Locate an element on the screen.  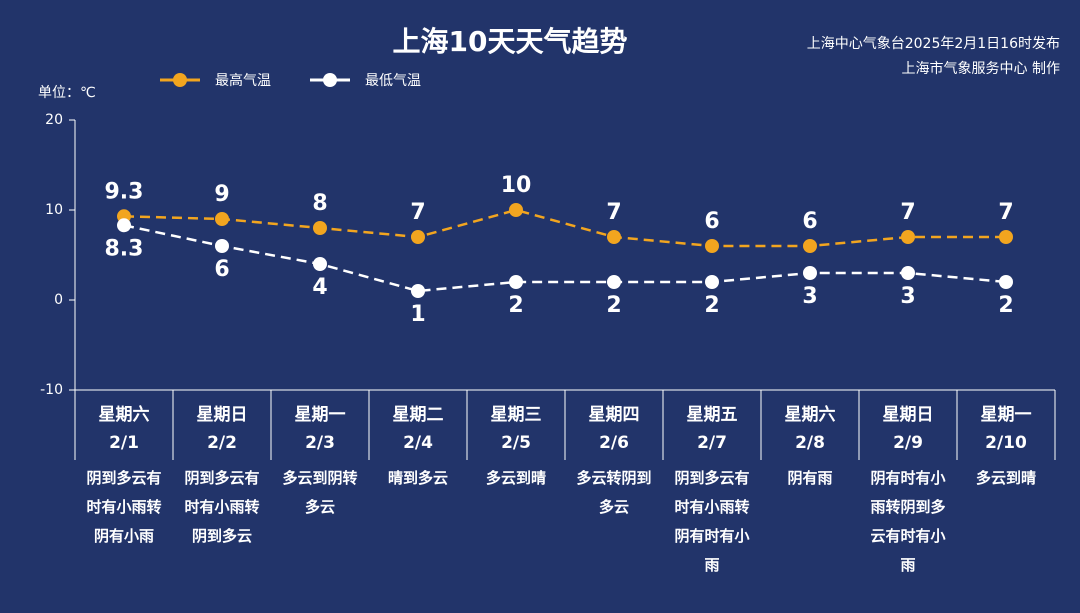
chart-title: 上海10天天气趋势 is located at coordinates (510, 41).